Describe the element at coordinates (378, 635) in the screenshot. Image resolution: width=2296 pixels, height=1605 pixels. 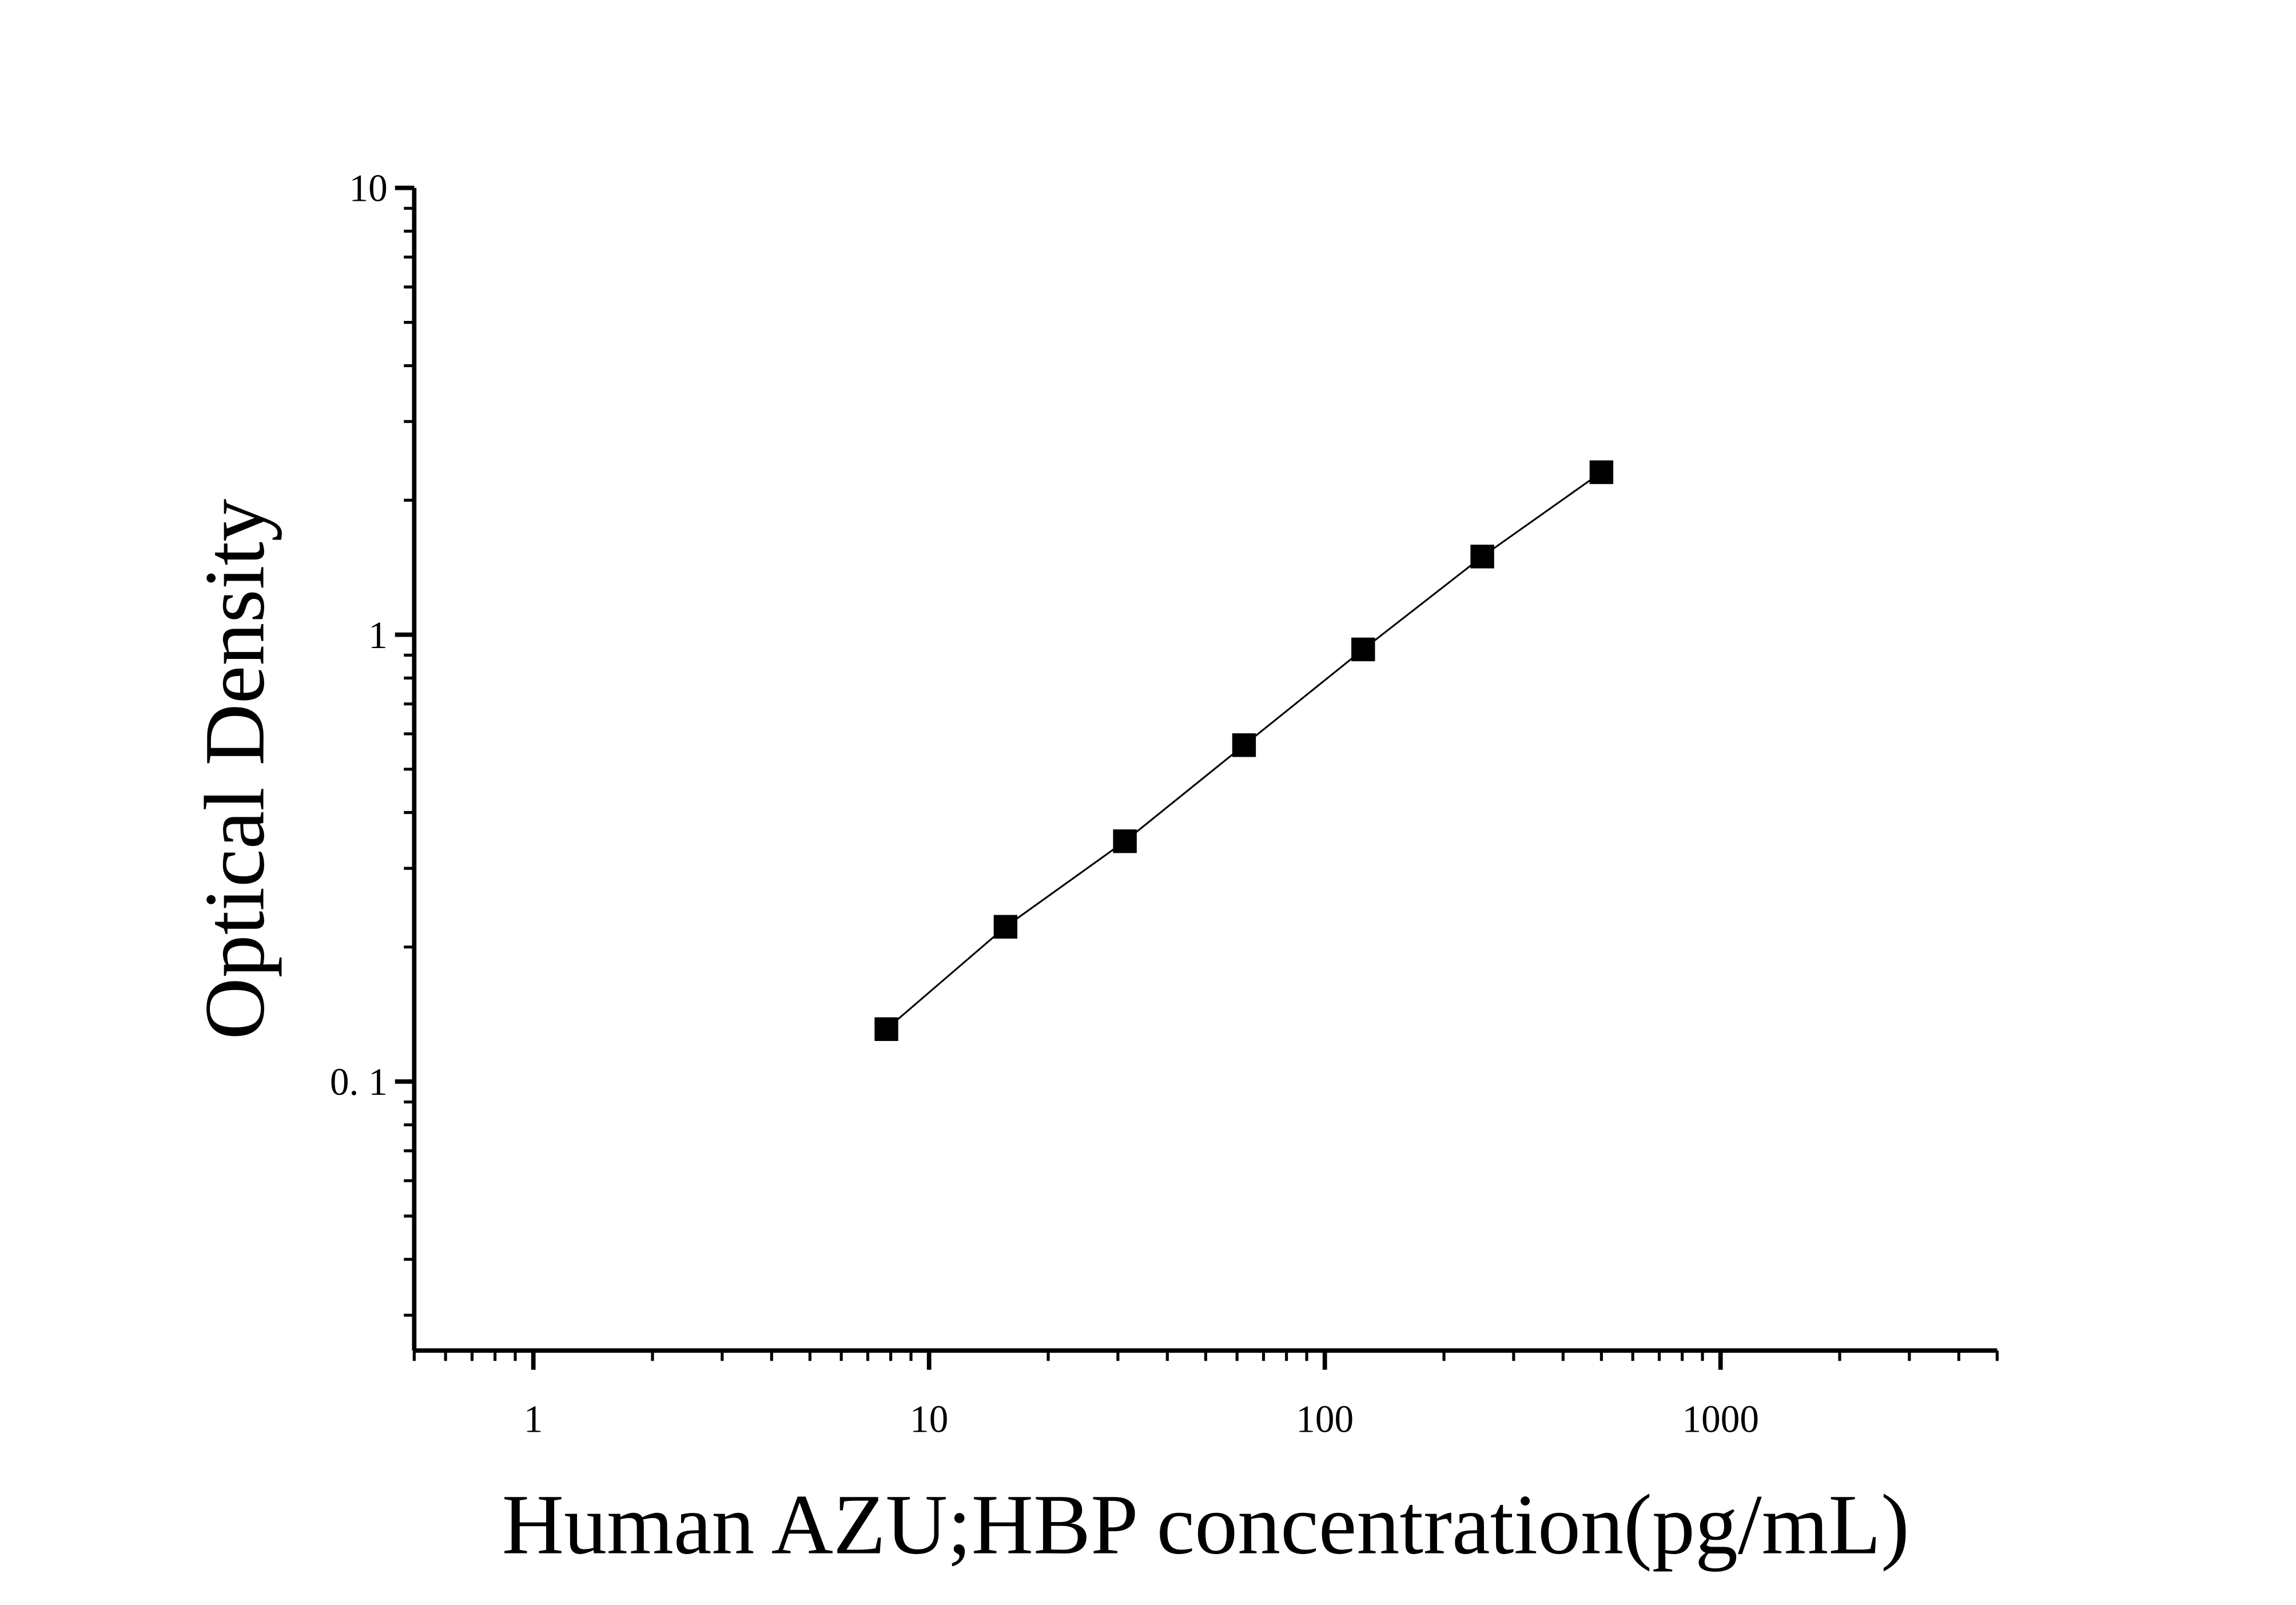
I see `y-tick-label: 1` at that location.